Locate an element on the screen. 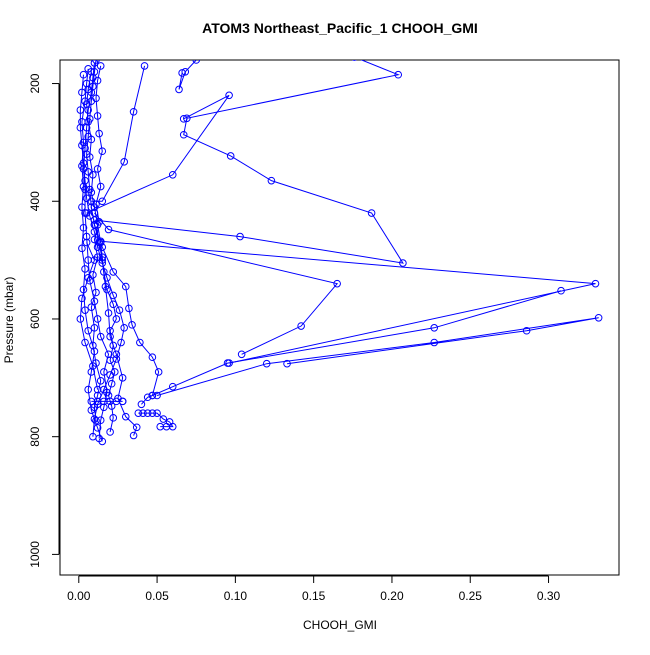 This screenshot has height=655, width=650. y-tick-label: 800 is located at coordinates (35, 436).